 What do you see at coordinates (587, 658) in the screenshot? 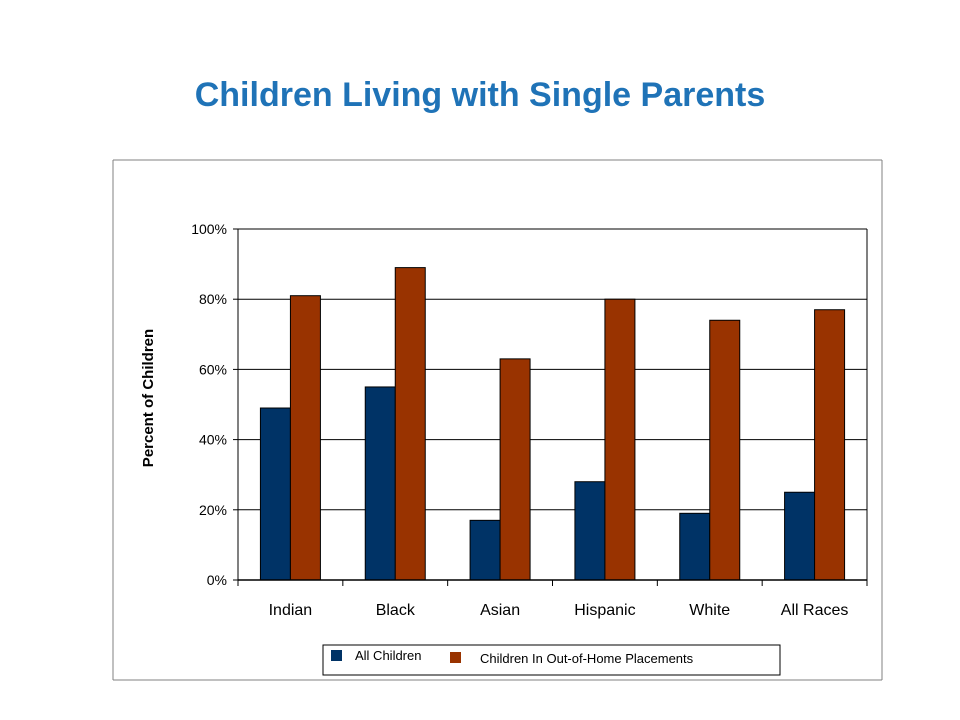
I see `legend-label-out-of-home: Children In Out-of-Home Placements` at bounding box center [587, 658].